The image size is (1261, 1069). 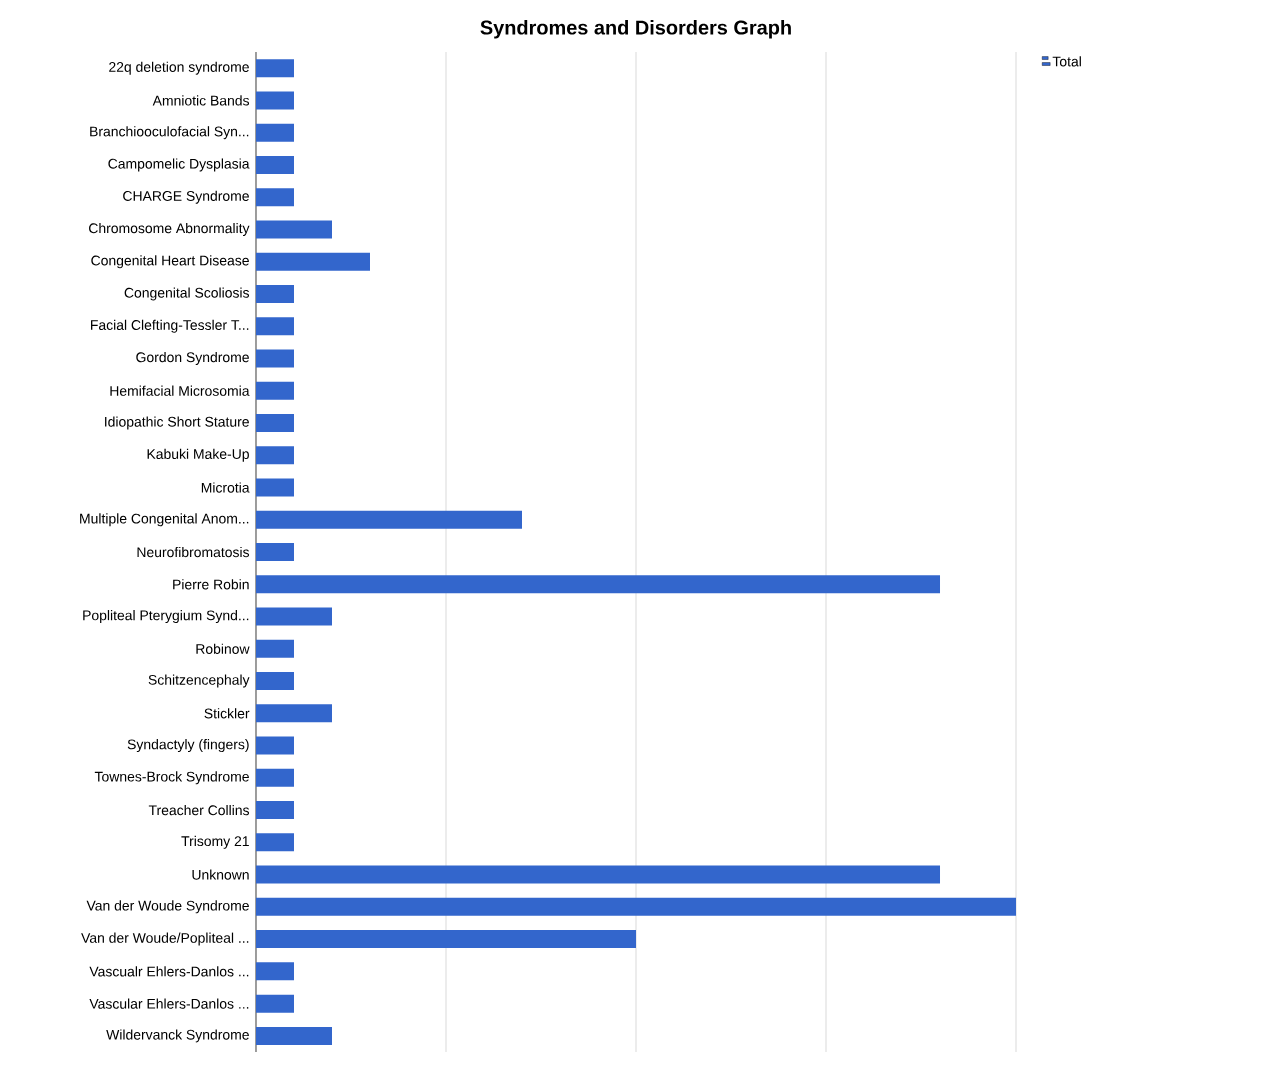 I want to click on y-tick-label: Treacher Collins, so click(x=199, y=810).